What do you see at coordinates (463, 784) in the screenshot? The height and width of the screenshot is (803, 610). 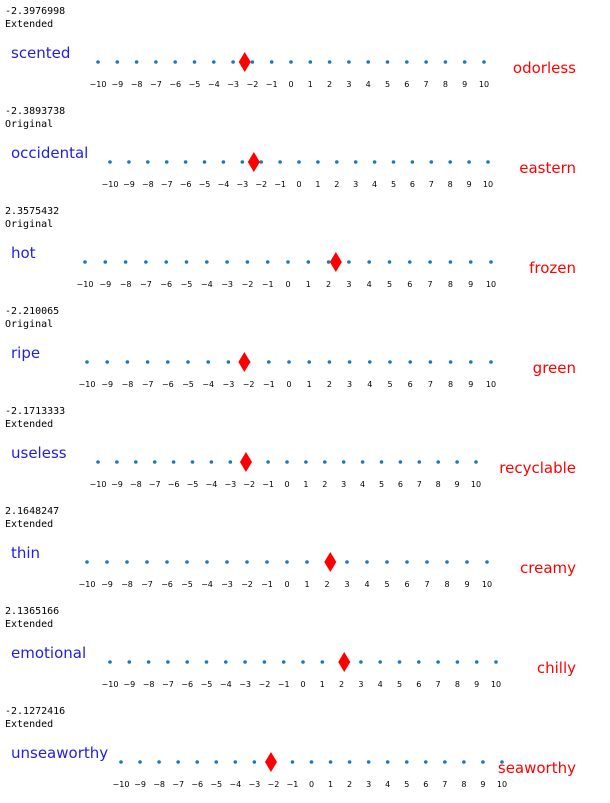 I see `tick-label: 8` at bounding box center [463, 784].